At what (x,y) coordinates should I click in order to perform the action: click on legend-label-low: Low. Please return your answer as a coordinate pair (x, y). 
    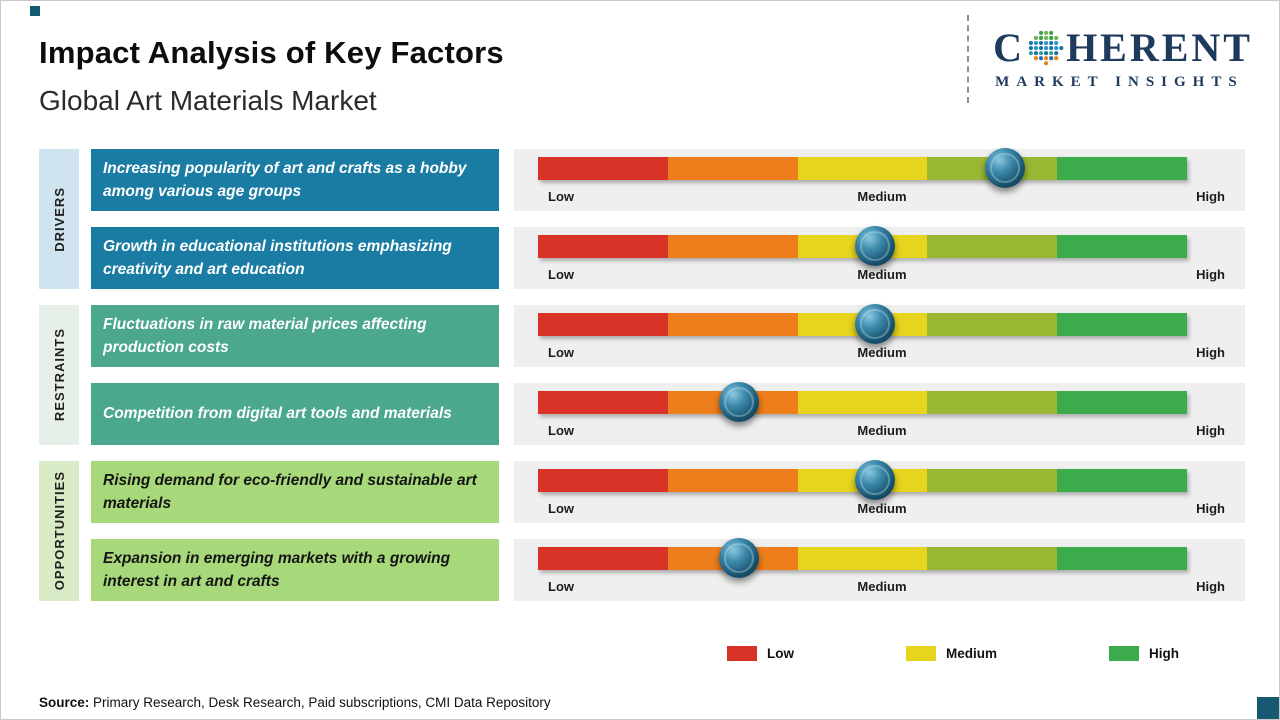
    Looking at the image, I should click on (780, 653).